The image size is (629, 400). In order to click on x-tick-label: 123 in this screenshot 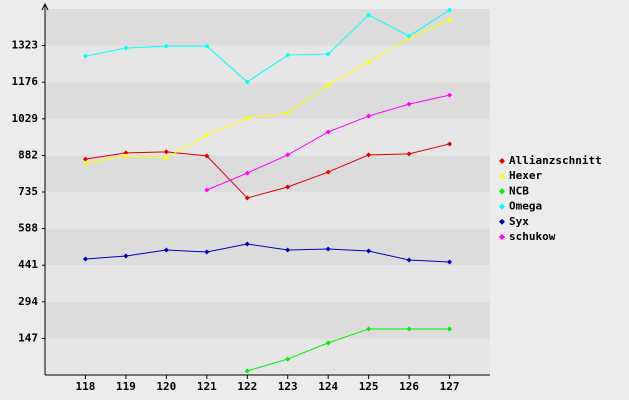, I will do `click(288, 386)`.